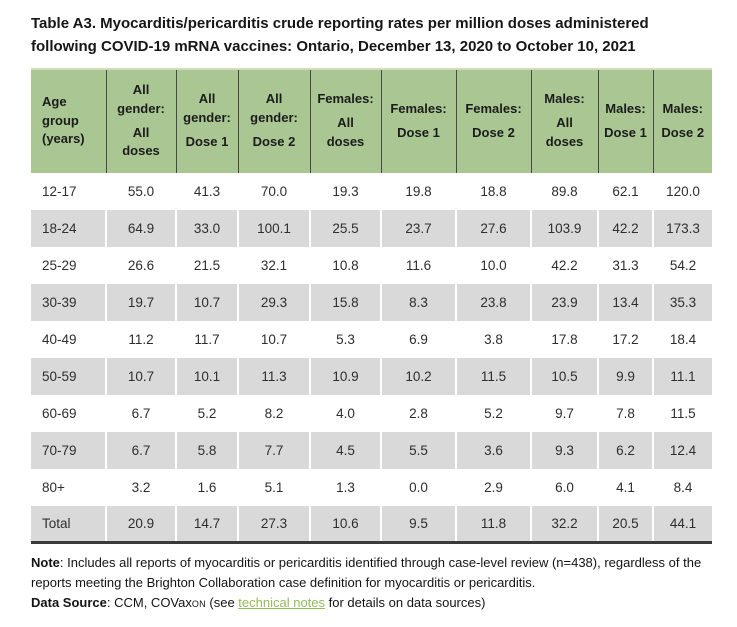  I want to click on column-header-all-gender-dose-2: All gender: Dose 2, so click(273, 120).